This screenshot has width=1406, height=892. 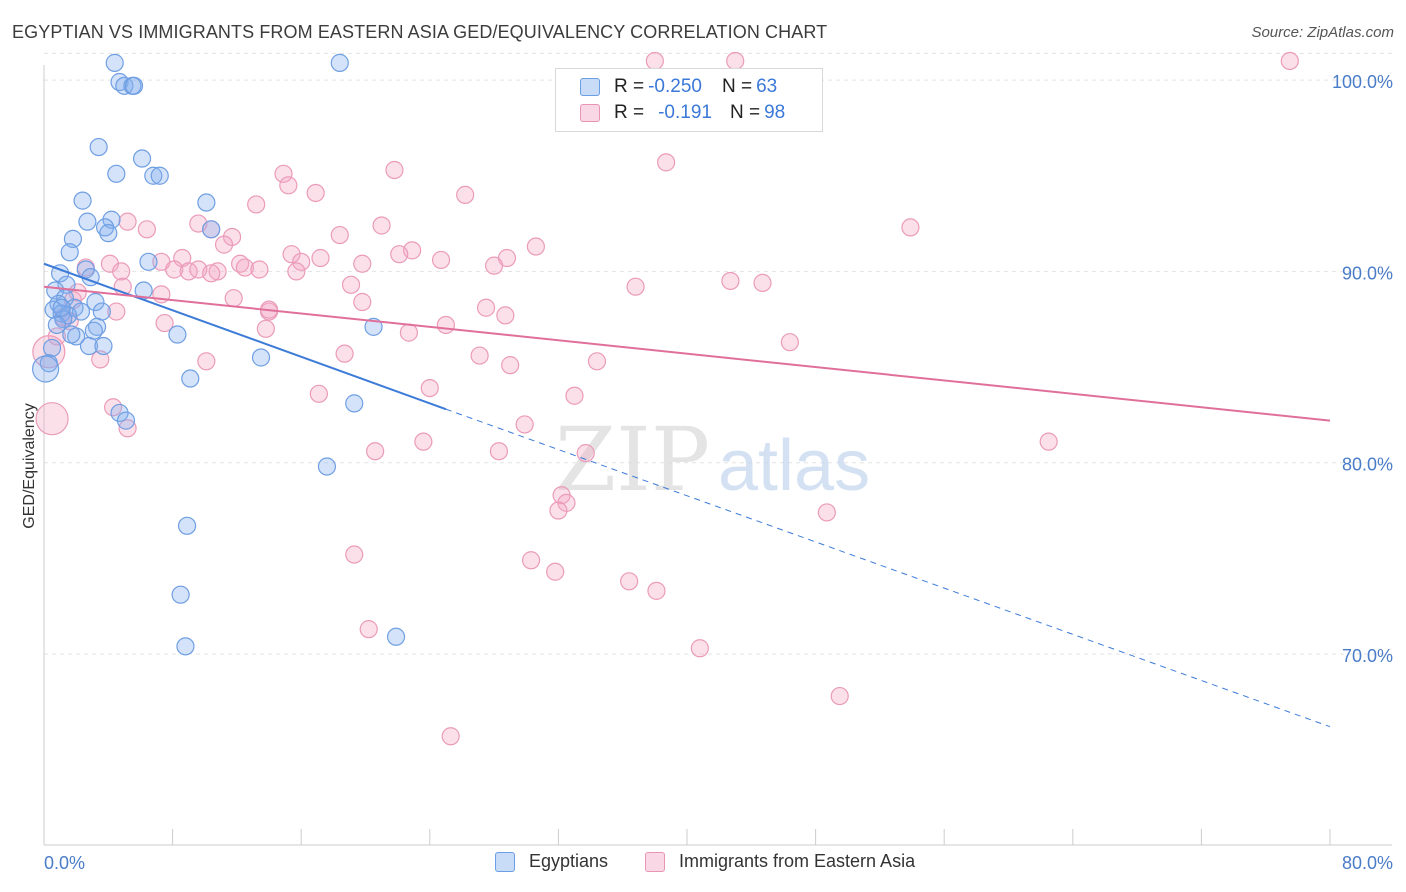 I want to click on legend-item-egyptians: Egyptians, so click(x=551, y=861).